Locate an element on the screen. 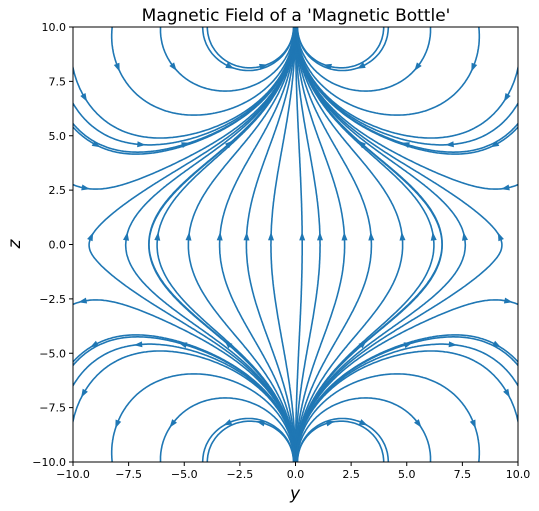 The width and height of the screenshot is (539, 511). x-tick-label: 10.0 is located at coordinates (518, 474).